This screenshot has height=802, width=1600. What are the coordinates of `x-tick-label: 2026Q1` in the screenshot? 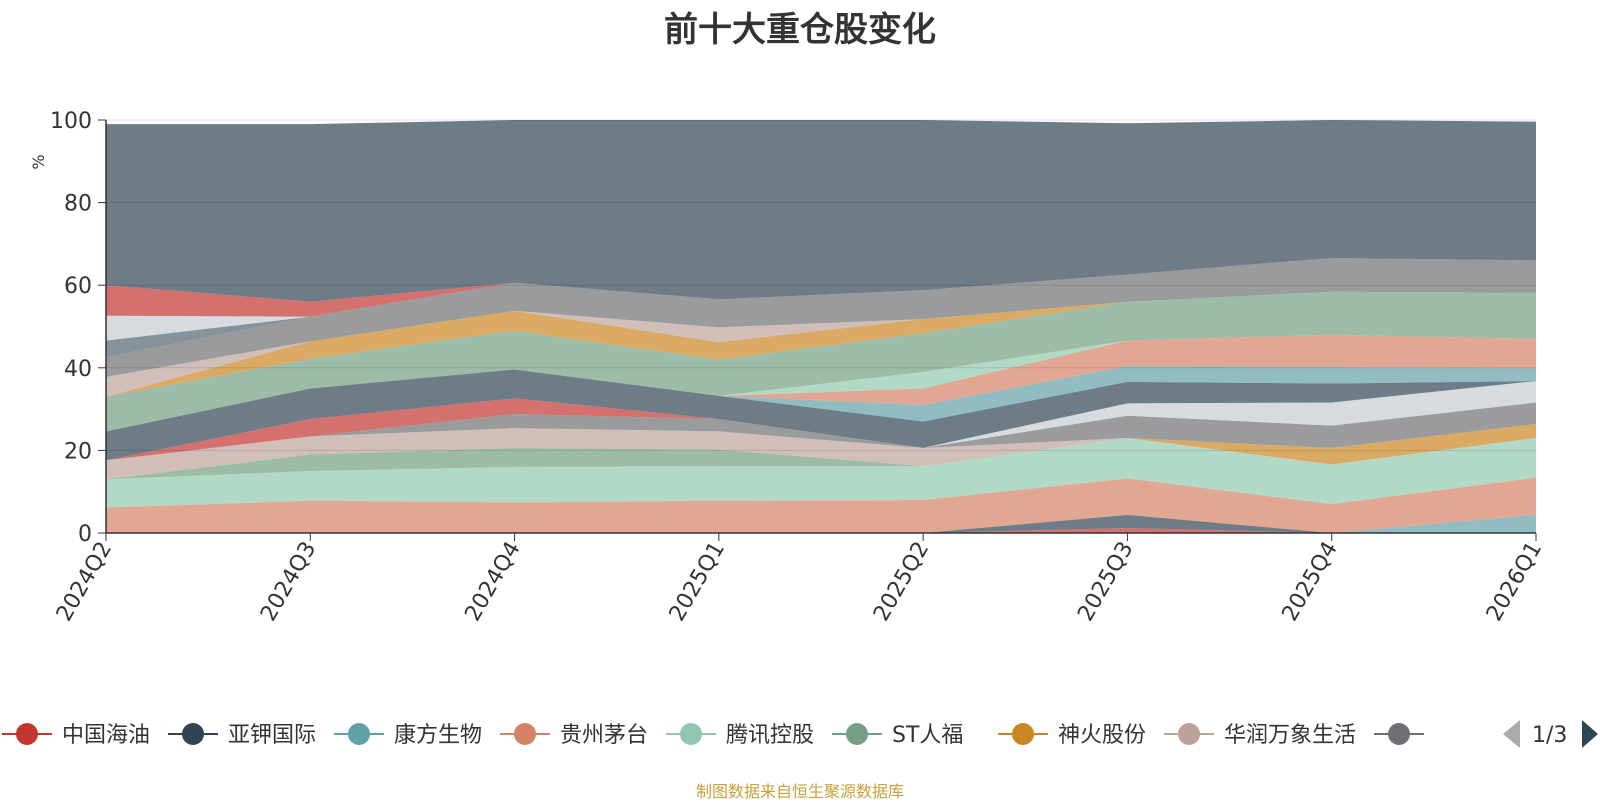 It's located at (1514, 582).